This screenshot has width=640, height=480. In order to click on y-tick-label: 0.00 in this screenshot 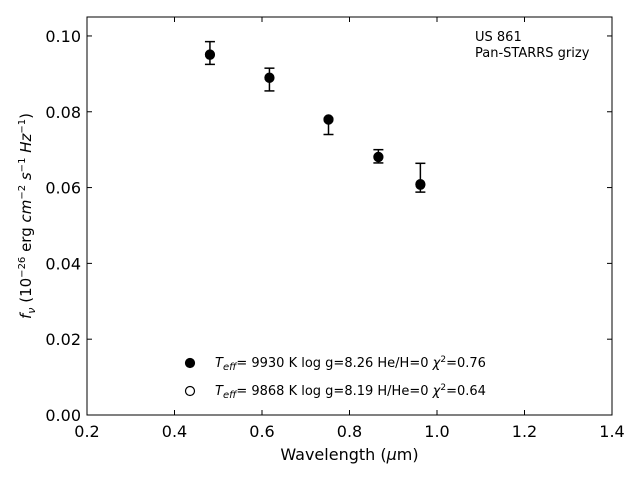, I will do `click(63, 415)`.